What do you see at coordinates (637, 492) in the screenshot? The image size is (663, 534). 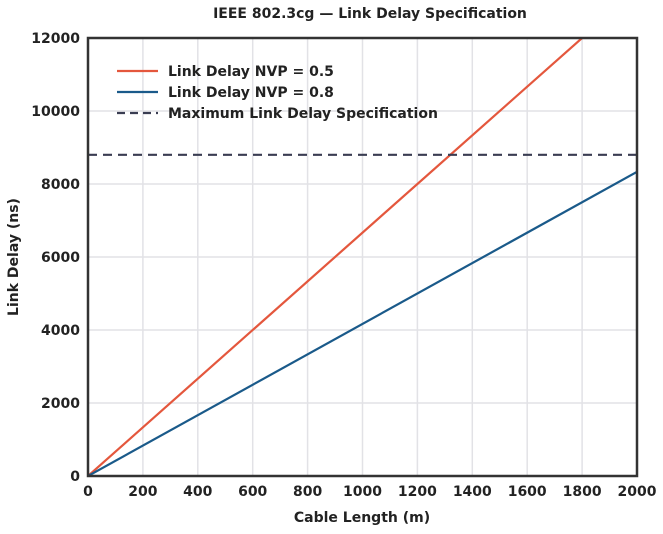 I see `x-tick-label: 2000` at bounding box center [637, 492].